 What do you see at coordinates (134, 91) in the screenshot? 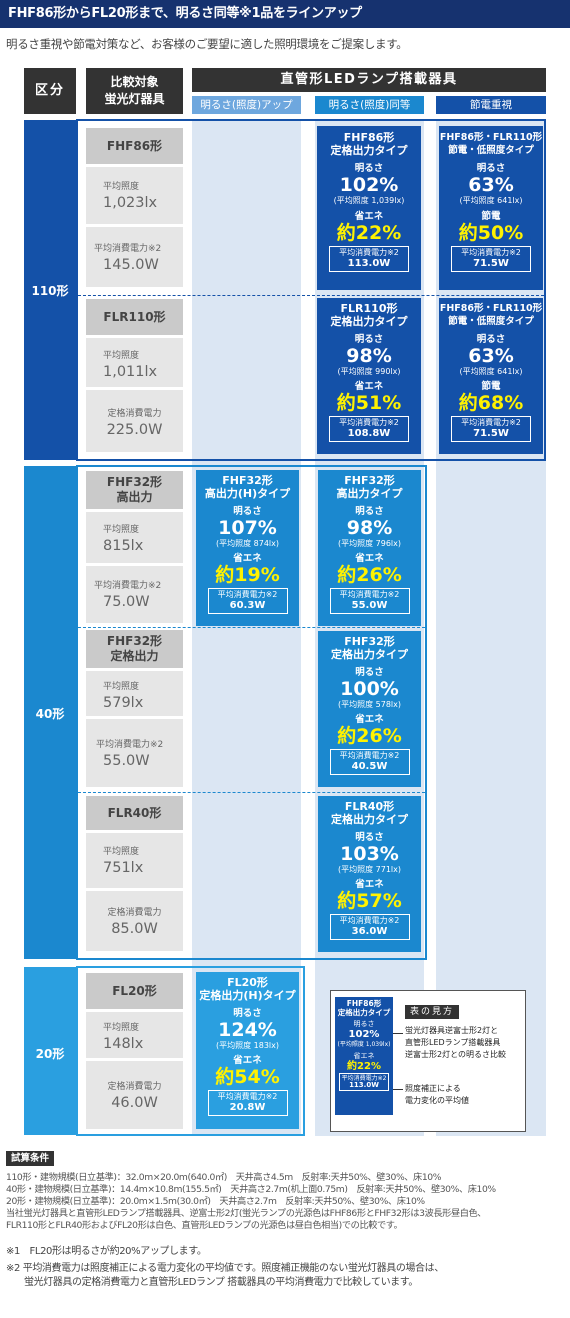
I see `header-hikaku: 比較対象 蛍光灯器具` at bounding box center [134, 91].